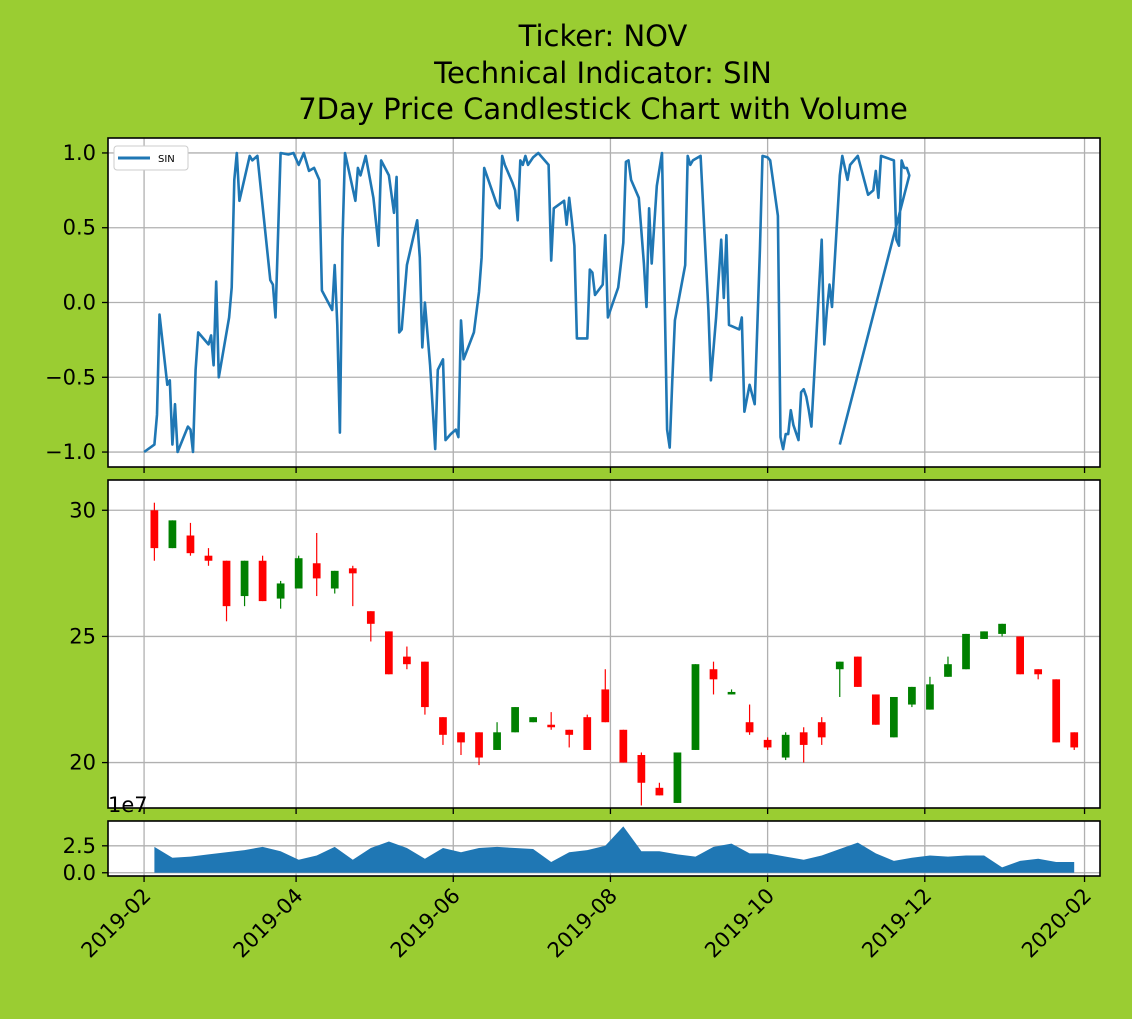 The width and height of the screenshot is (1132, 1019). I want to click on volume-frame, so click(604, 848).